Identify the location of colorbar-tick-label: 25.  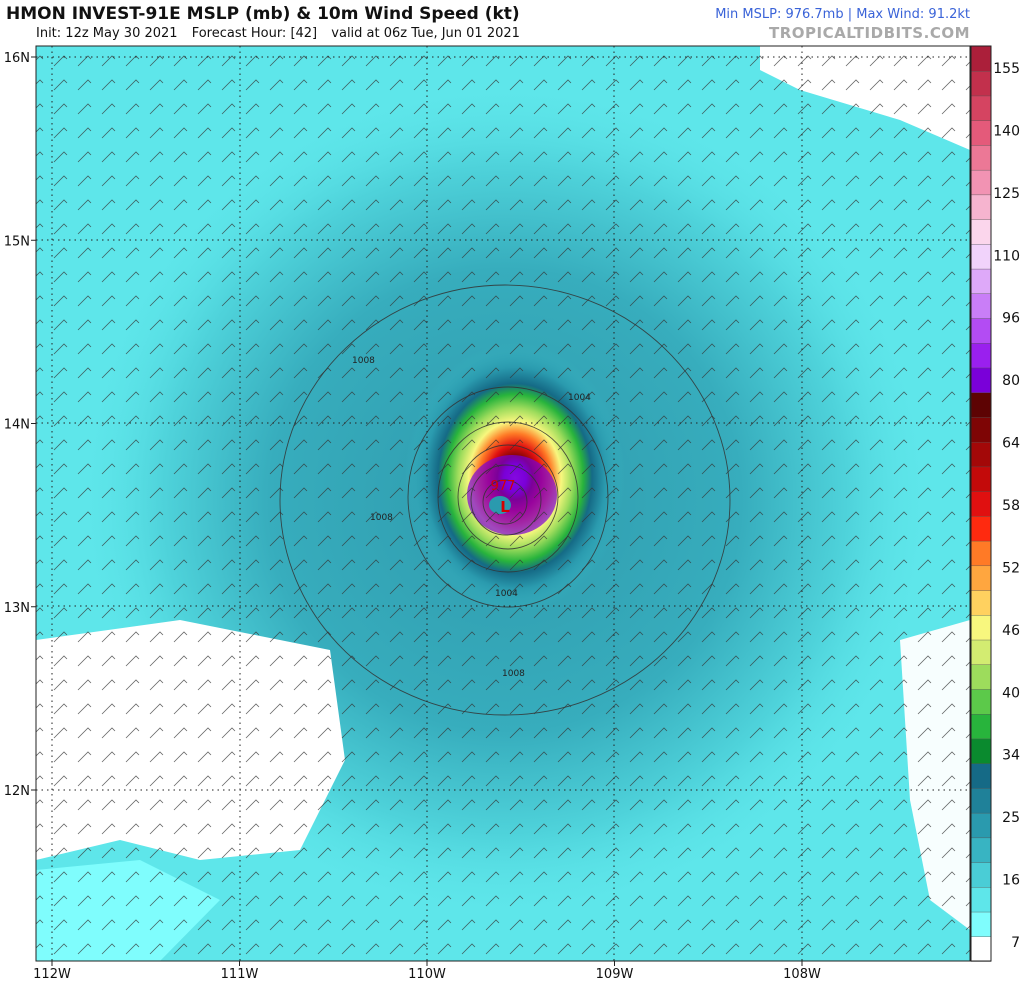
(1011, 818).